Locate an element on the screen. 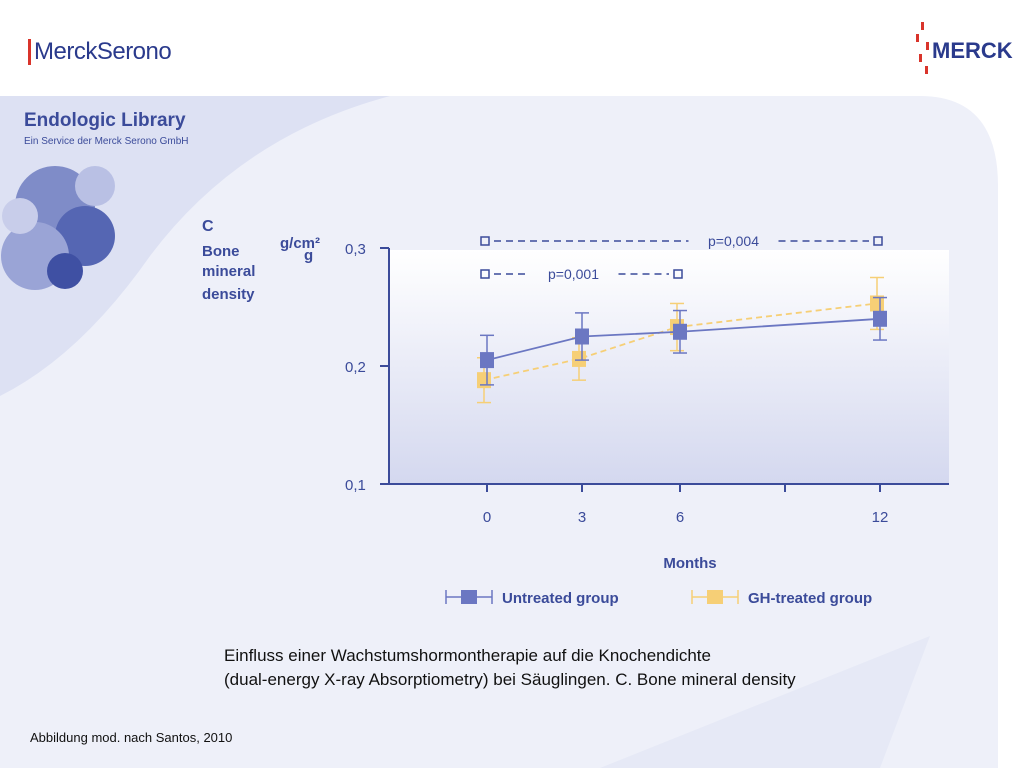 The height and width of the screenshot is (768, 1024). legend-gh-marker is located at coordinates (715, 597).